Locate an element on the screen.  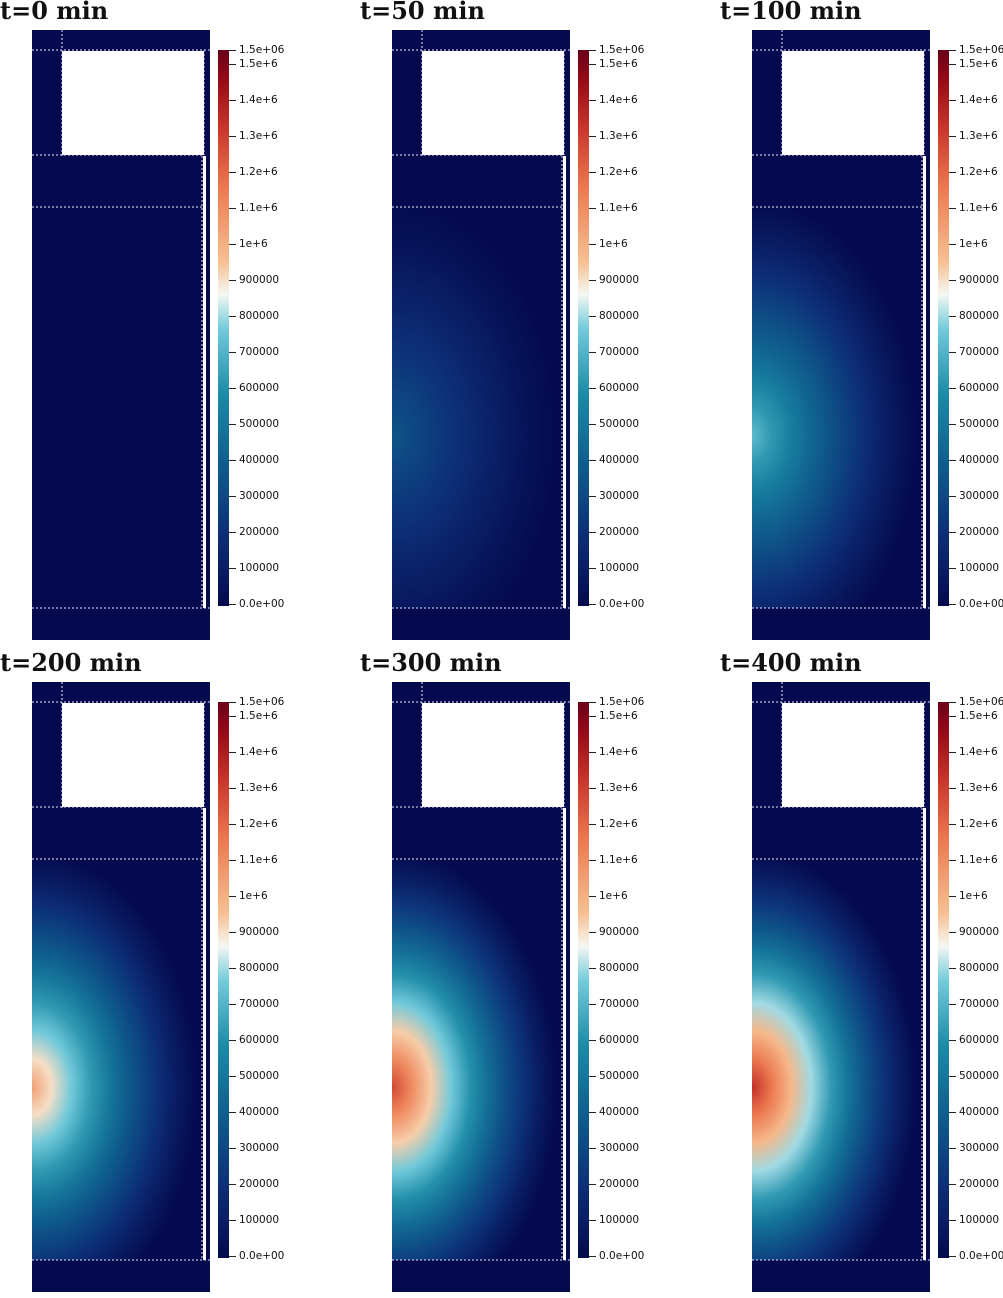
colorbar-gradient is located at coordinates (223, 328).